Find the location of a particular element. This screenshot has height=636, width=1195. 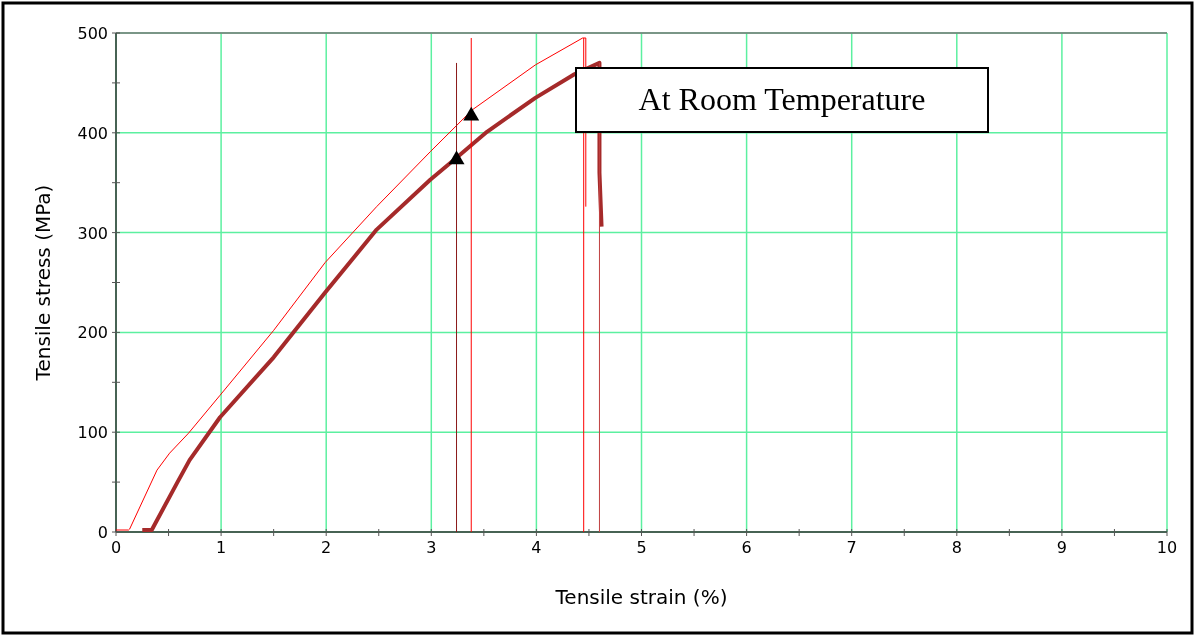

x-axis-title: Tensile strain (%) is located at coordinates (641, 597).